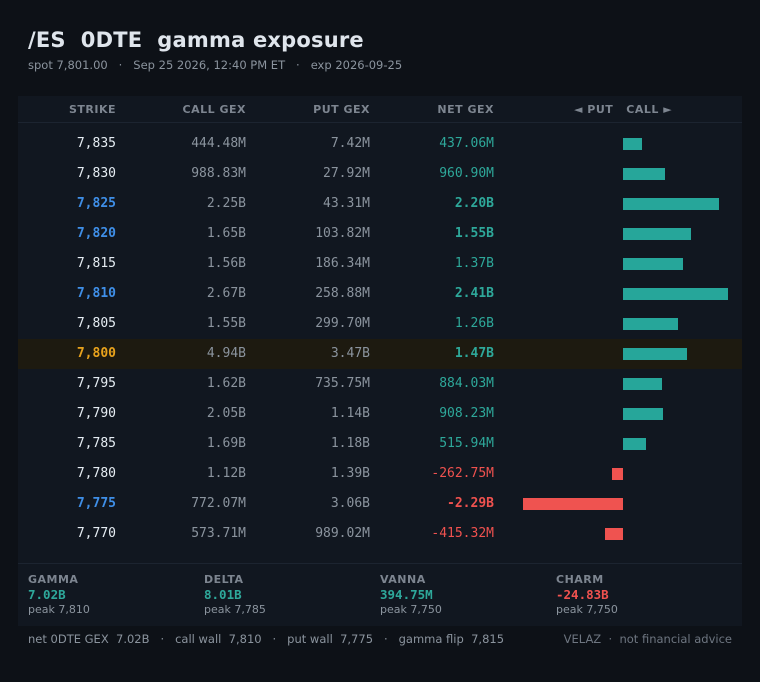  Describe the element at coordinates (462, 473) in the screenshot. I see `net-gex-cell: -262.75M` at that location.